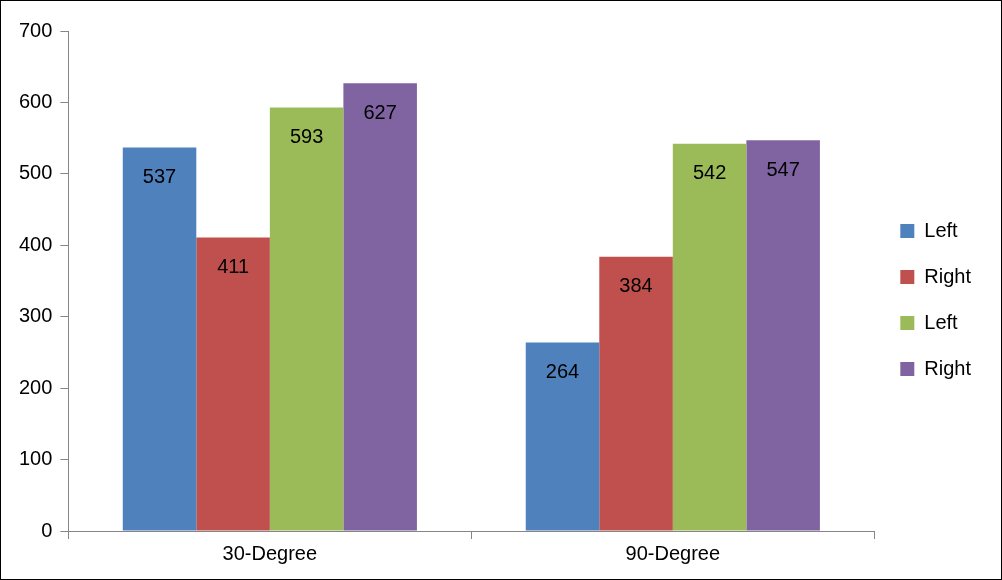 The height and width of the screenshot is (580, 1002). I want to click on data-label: 537, so click(159, 175).